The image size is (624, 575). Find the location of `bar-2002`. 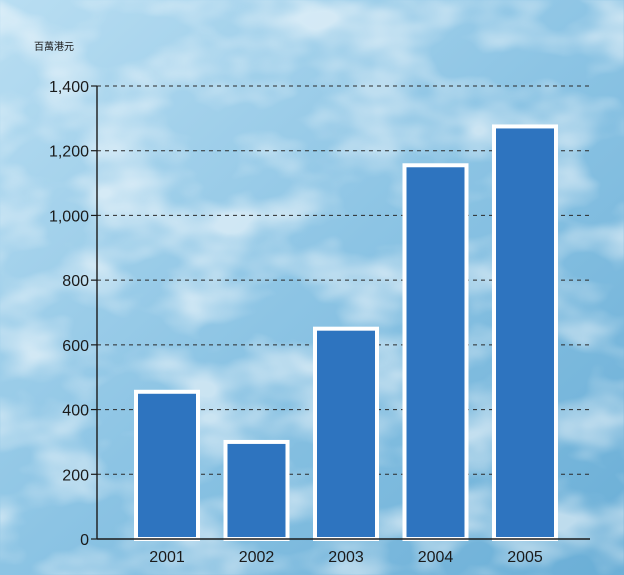

bar-2002 is located at coordinates (256, 490).